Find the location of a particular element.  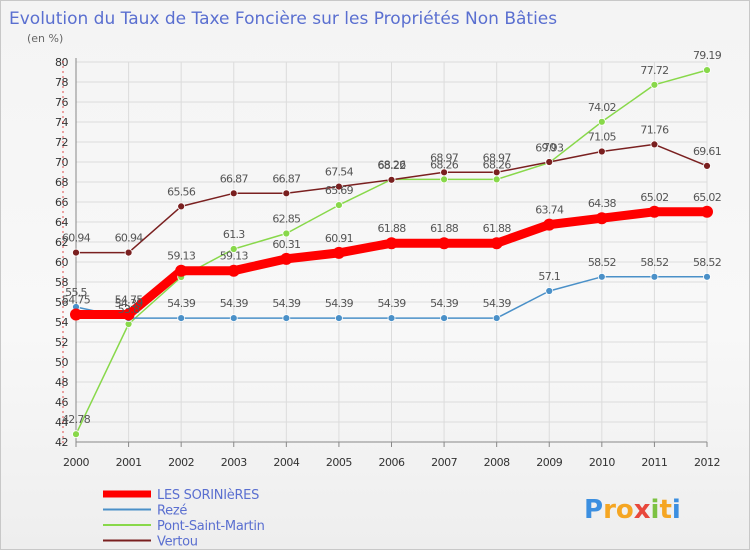

data-label: 60.94 is located at coordinates (129, 238).